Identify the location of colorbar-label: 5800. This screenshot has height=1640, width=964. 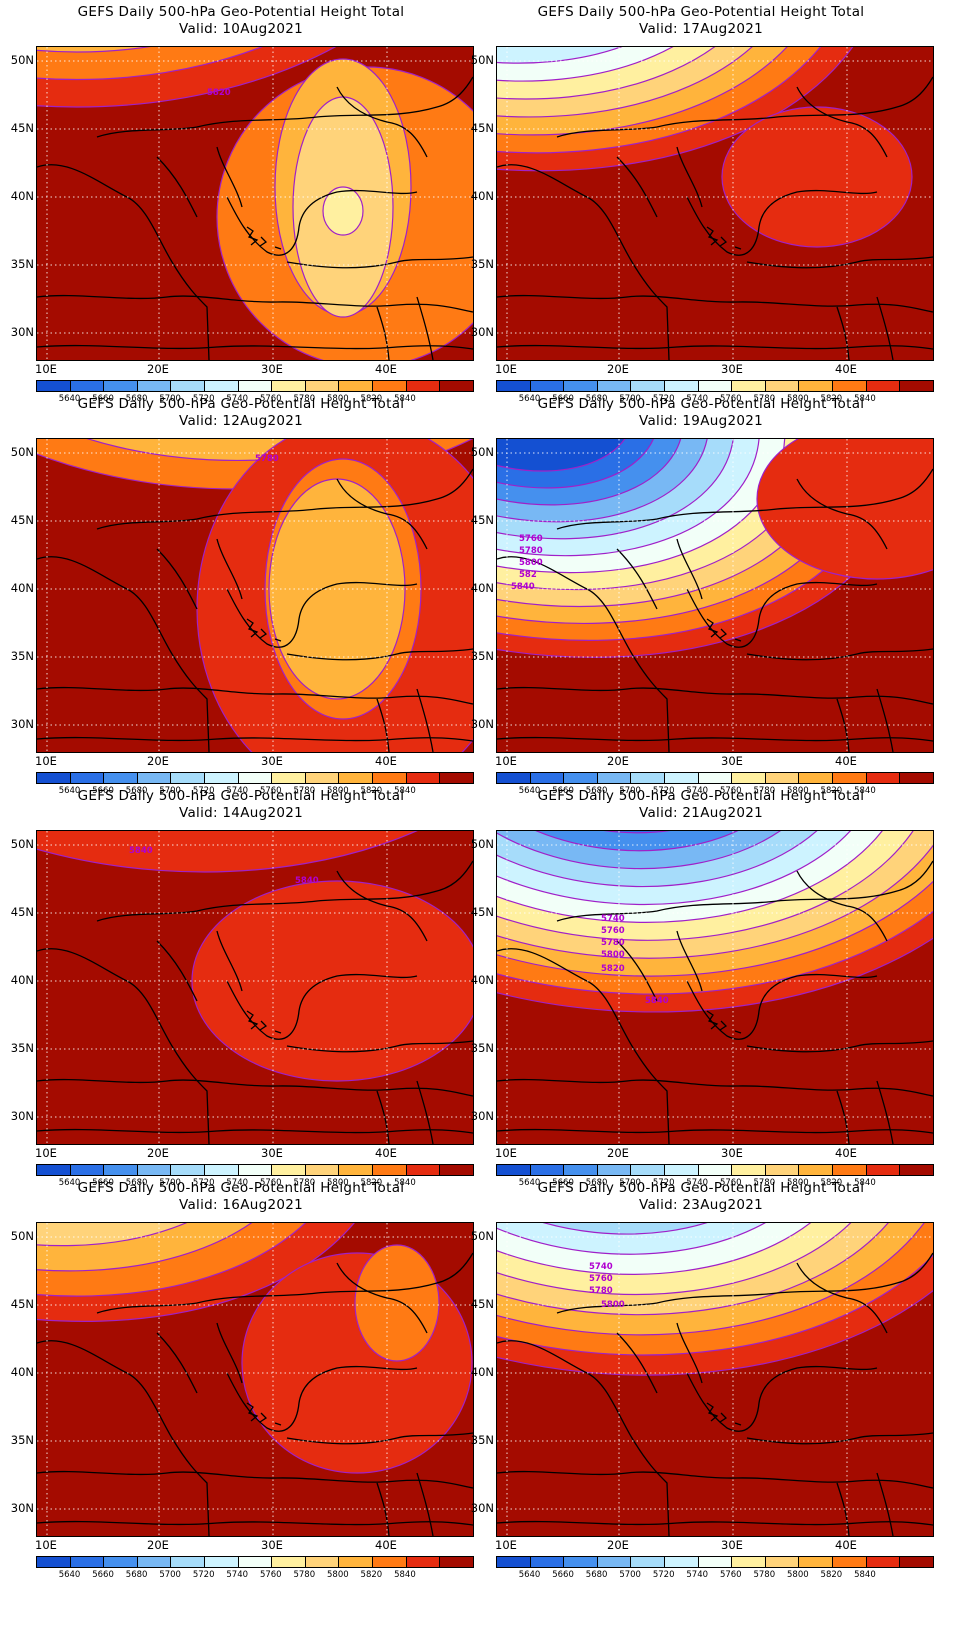
(798, 399).